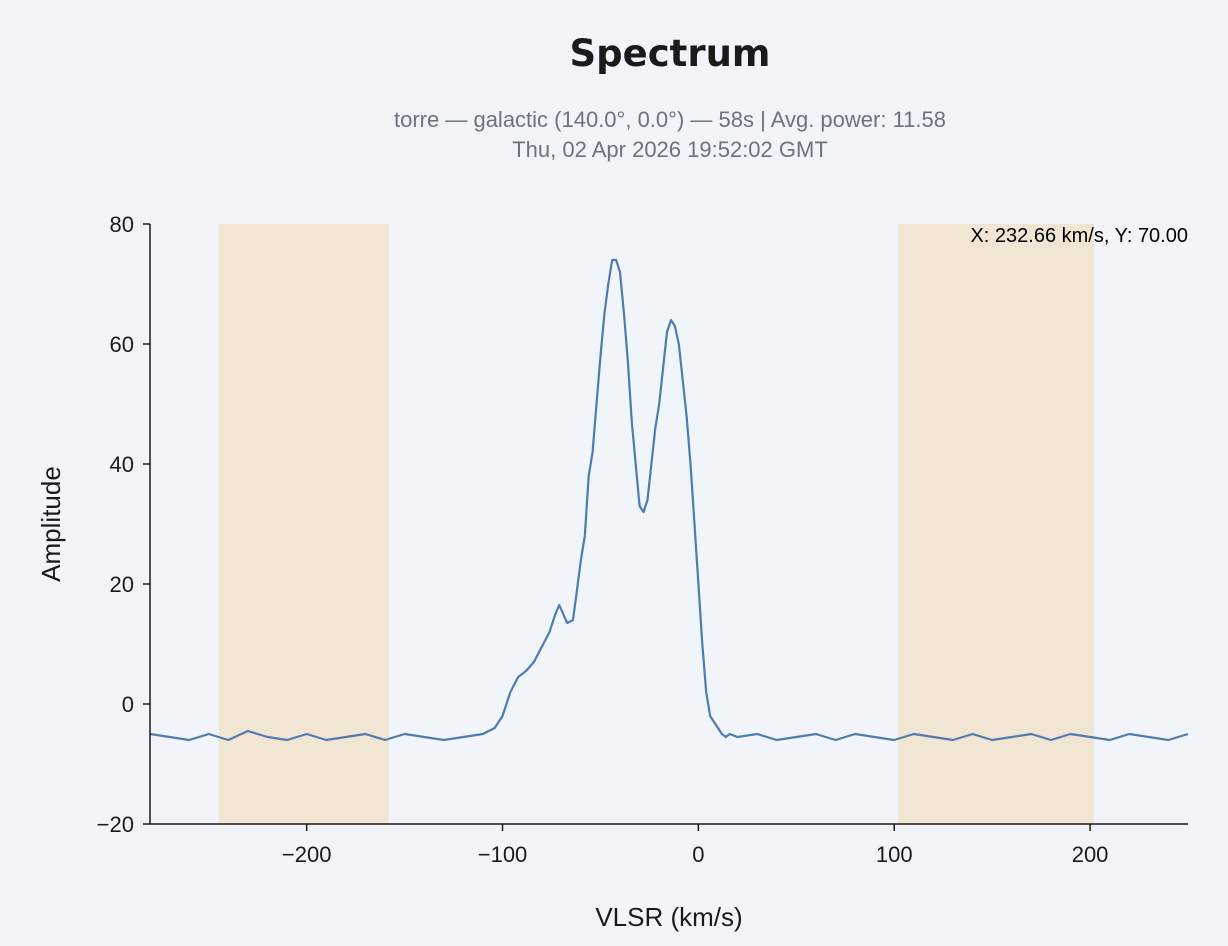 The image size is (1228, 946). Describe the element at coordinates (115, 824) in the screenshot. I see `y-tick-label: −20` at that location.